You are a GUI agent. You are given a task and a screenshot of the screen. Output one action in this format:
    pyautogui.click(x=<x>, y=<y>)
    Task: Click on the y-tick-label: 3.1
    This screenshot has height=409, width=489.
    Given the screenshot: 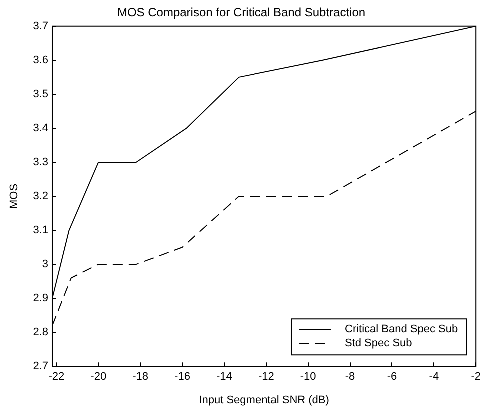 What is the action you would take?
    pyautogui.click(x=40, y=230)
    